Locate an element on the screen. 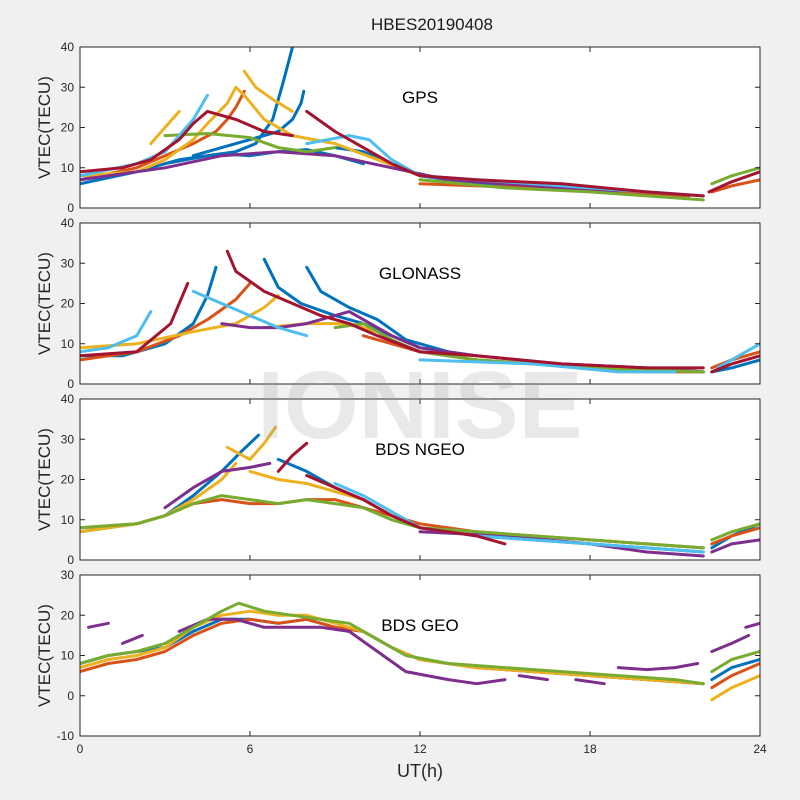  panel-label: BDS GEO is located at coordinates (419, 625).